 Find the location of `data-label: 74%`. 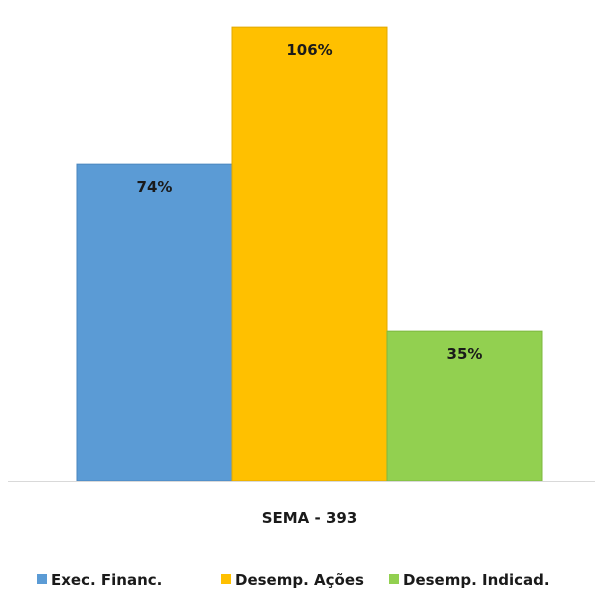

data-label: 74% is located at coordinates (155, 187).